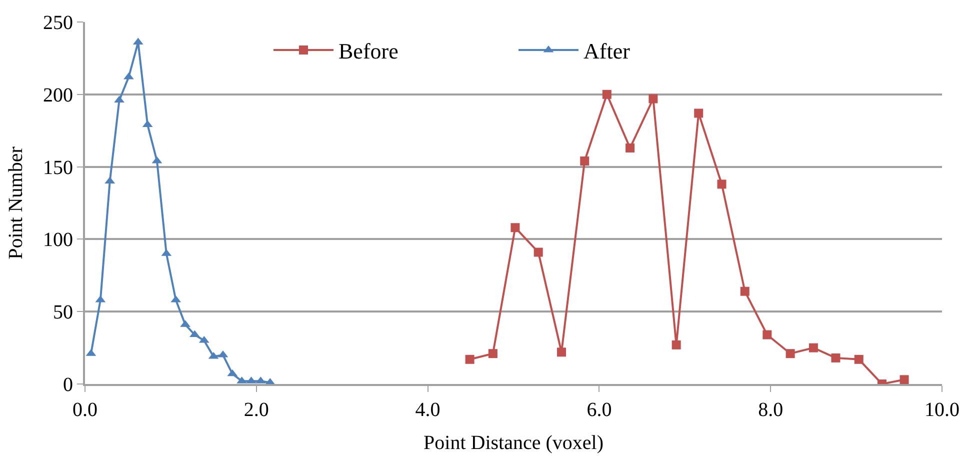 The width and height of the screenshot is (972, 462). Describe the element at coordinates (58, 167) in the screenshot. I see `y-tick-label: 150` at that location.